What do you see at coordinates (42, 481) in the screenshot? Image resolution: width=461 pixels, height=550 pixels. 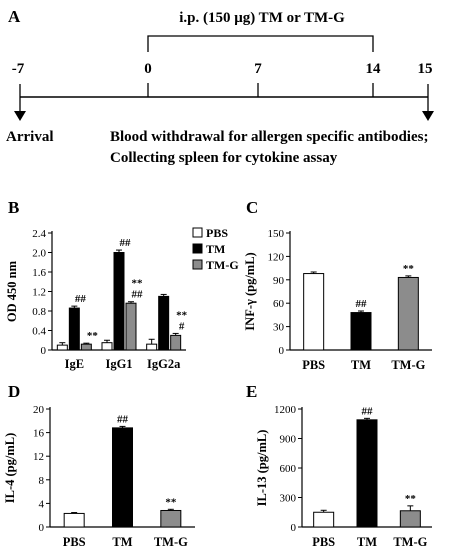 I see `chart-d-ytick-label: 8` at bounding box center [42, 481].